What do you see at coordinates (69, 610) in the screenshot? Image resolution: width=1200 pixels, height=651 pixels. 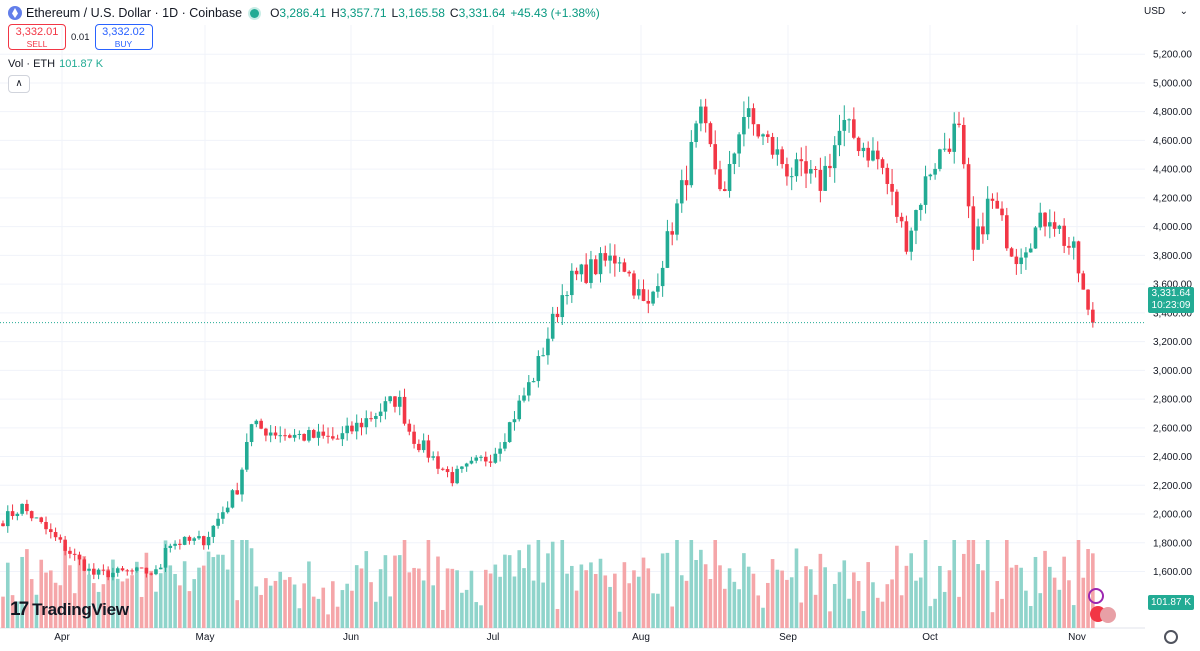 I see `tradingview-logo: 17 TradingView` at bounding box center [69, 610].